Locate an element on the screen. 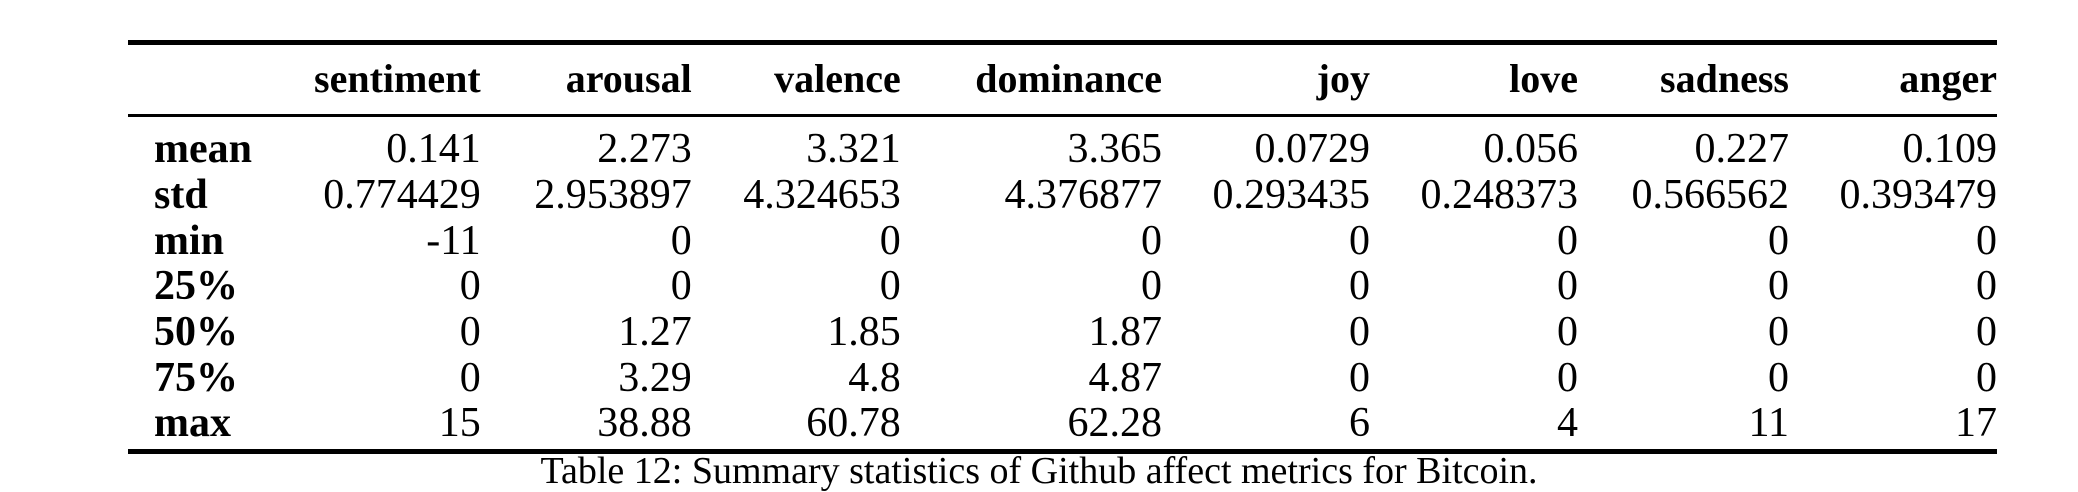 The height and width of the screenshot is (492, 2078). row-label: max is located at coordinates (192, 423).